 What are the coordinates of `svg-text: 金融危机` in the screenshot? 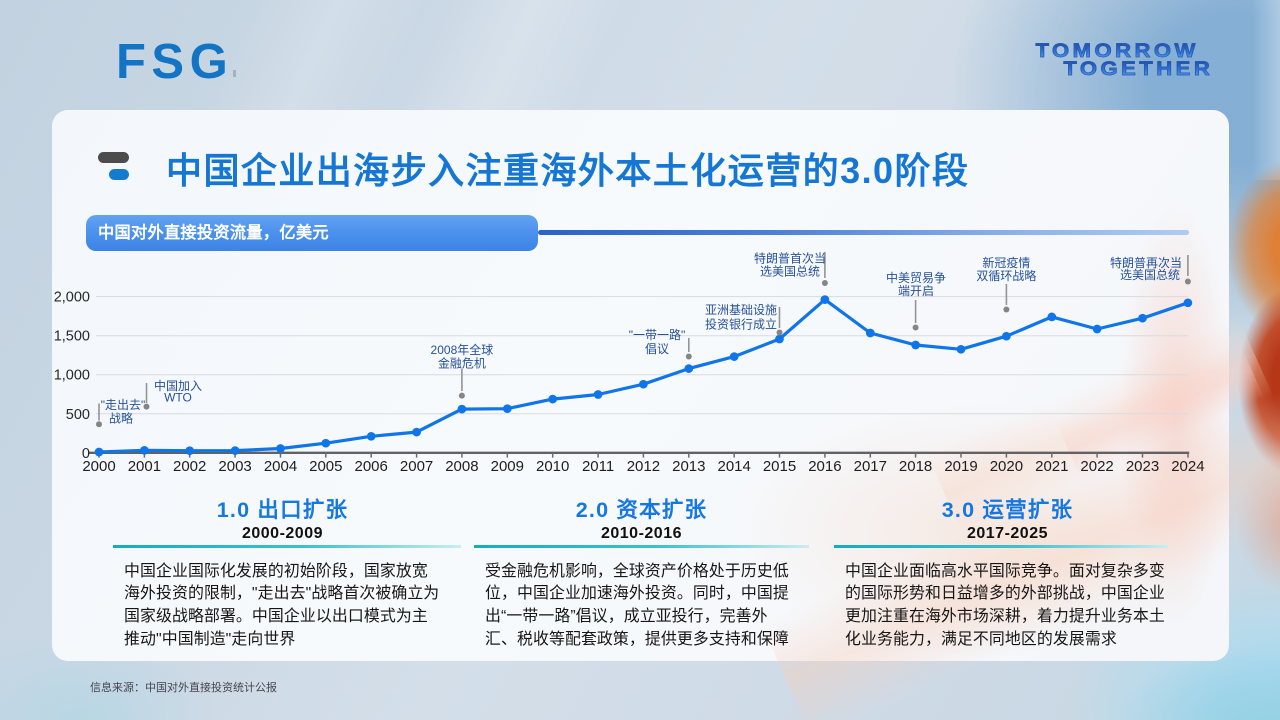 It's located at (462, 363).